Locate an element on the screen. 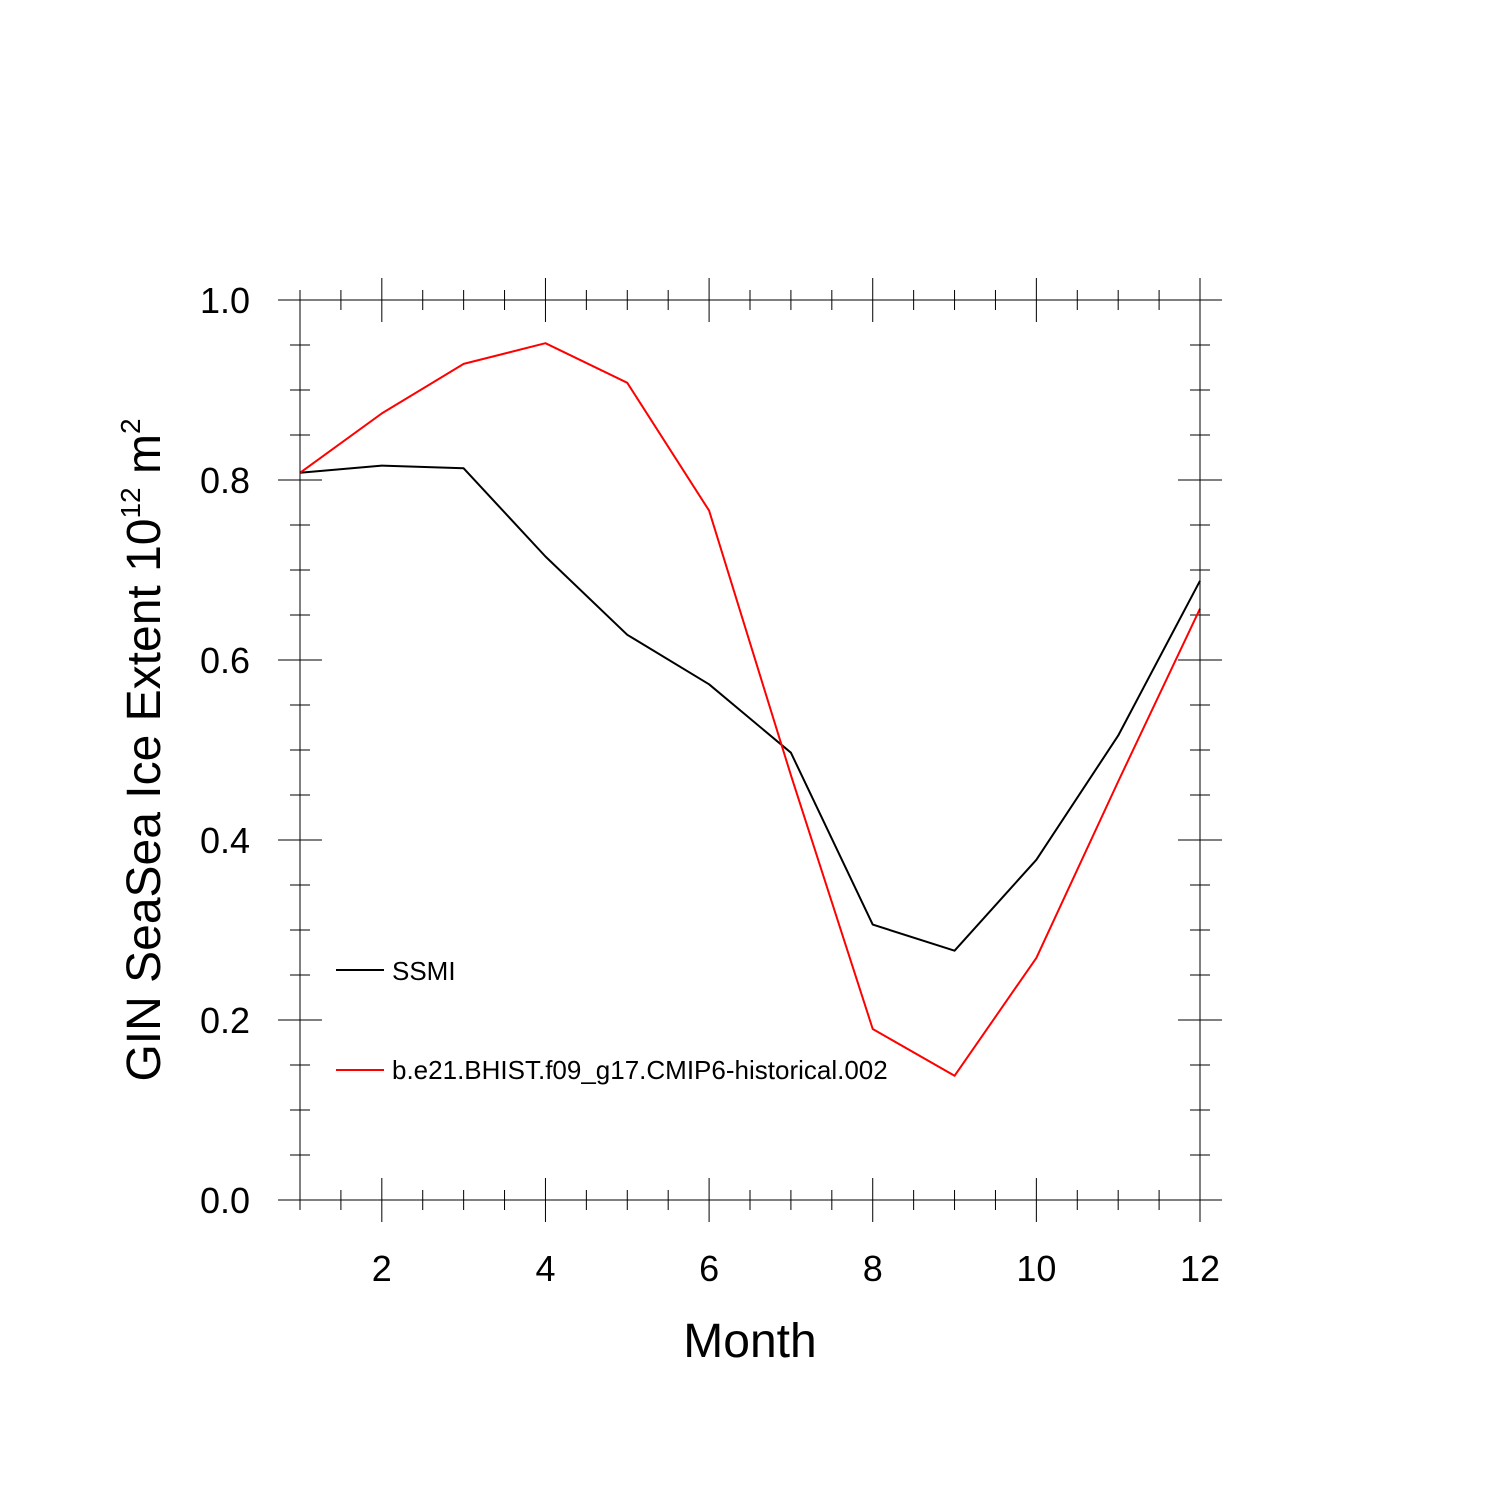 This screenshot has height=1500, width=1500. y-tick-label: 0.8 is located at coordinates (225, 480).